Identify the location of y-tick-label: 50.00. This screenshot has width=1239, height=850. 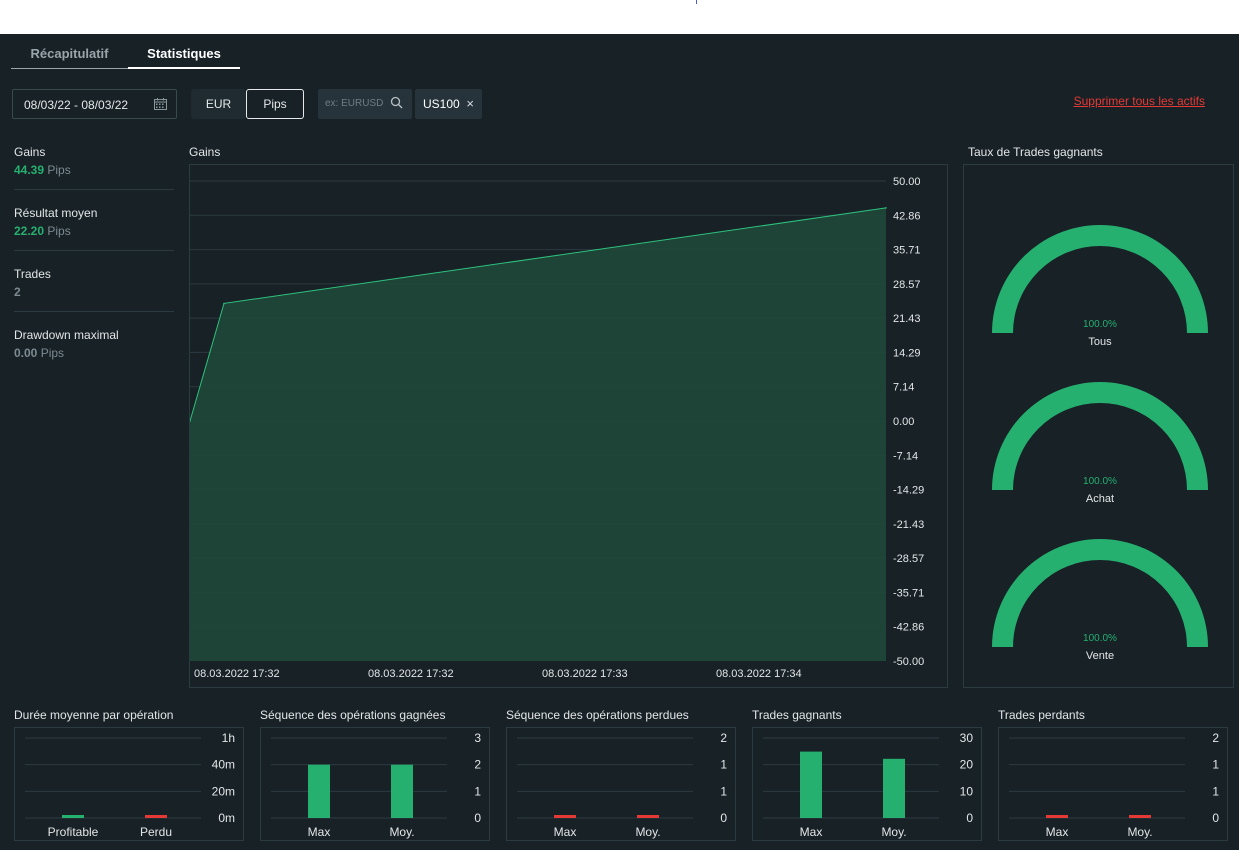
(907, 182).